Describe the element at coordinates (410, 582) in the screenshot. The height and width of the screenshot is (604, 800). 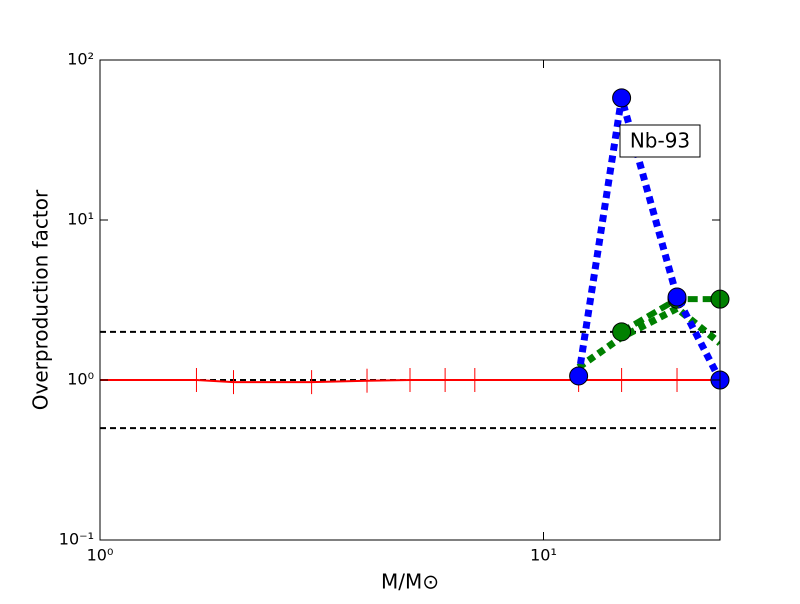
I see `x-axis-label: M/M⊙` at that location.